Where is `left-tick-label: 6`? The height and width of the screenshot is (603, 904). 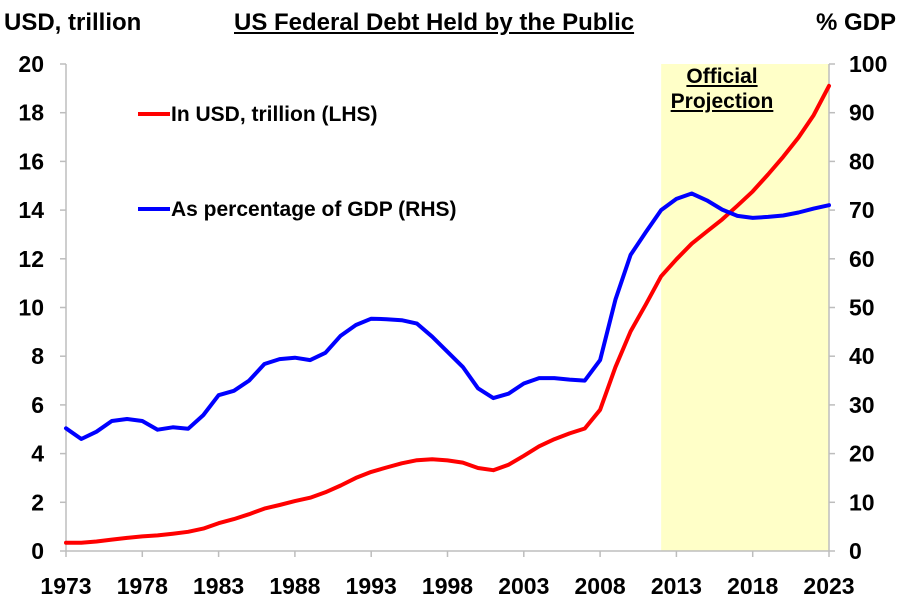
left-tick-label: 6 is located at coordinates (37, 405).